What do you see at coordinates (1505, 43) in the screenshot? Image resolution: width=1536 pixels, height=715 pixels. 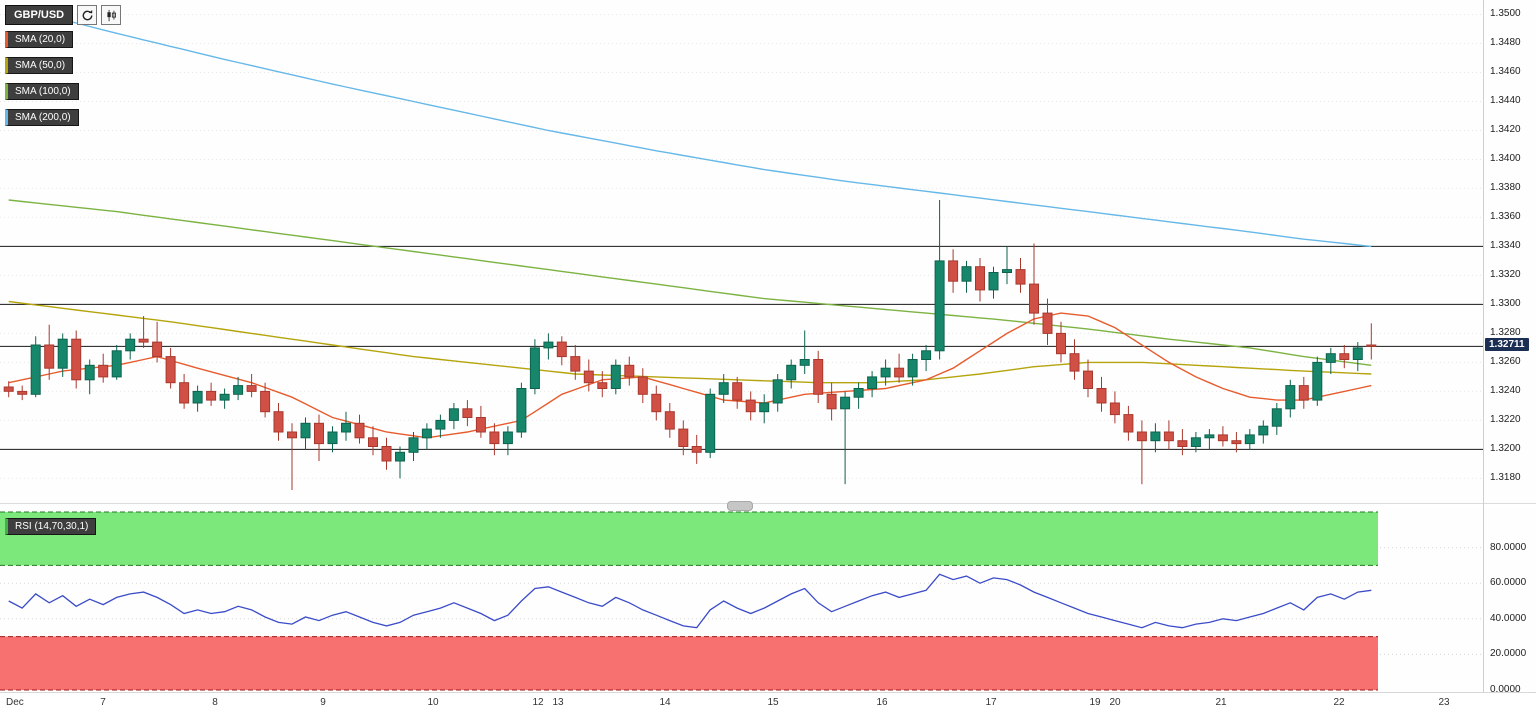 I see `price-tick-label: 1.3480` at bounding box center [1505, 43].